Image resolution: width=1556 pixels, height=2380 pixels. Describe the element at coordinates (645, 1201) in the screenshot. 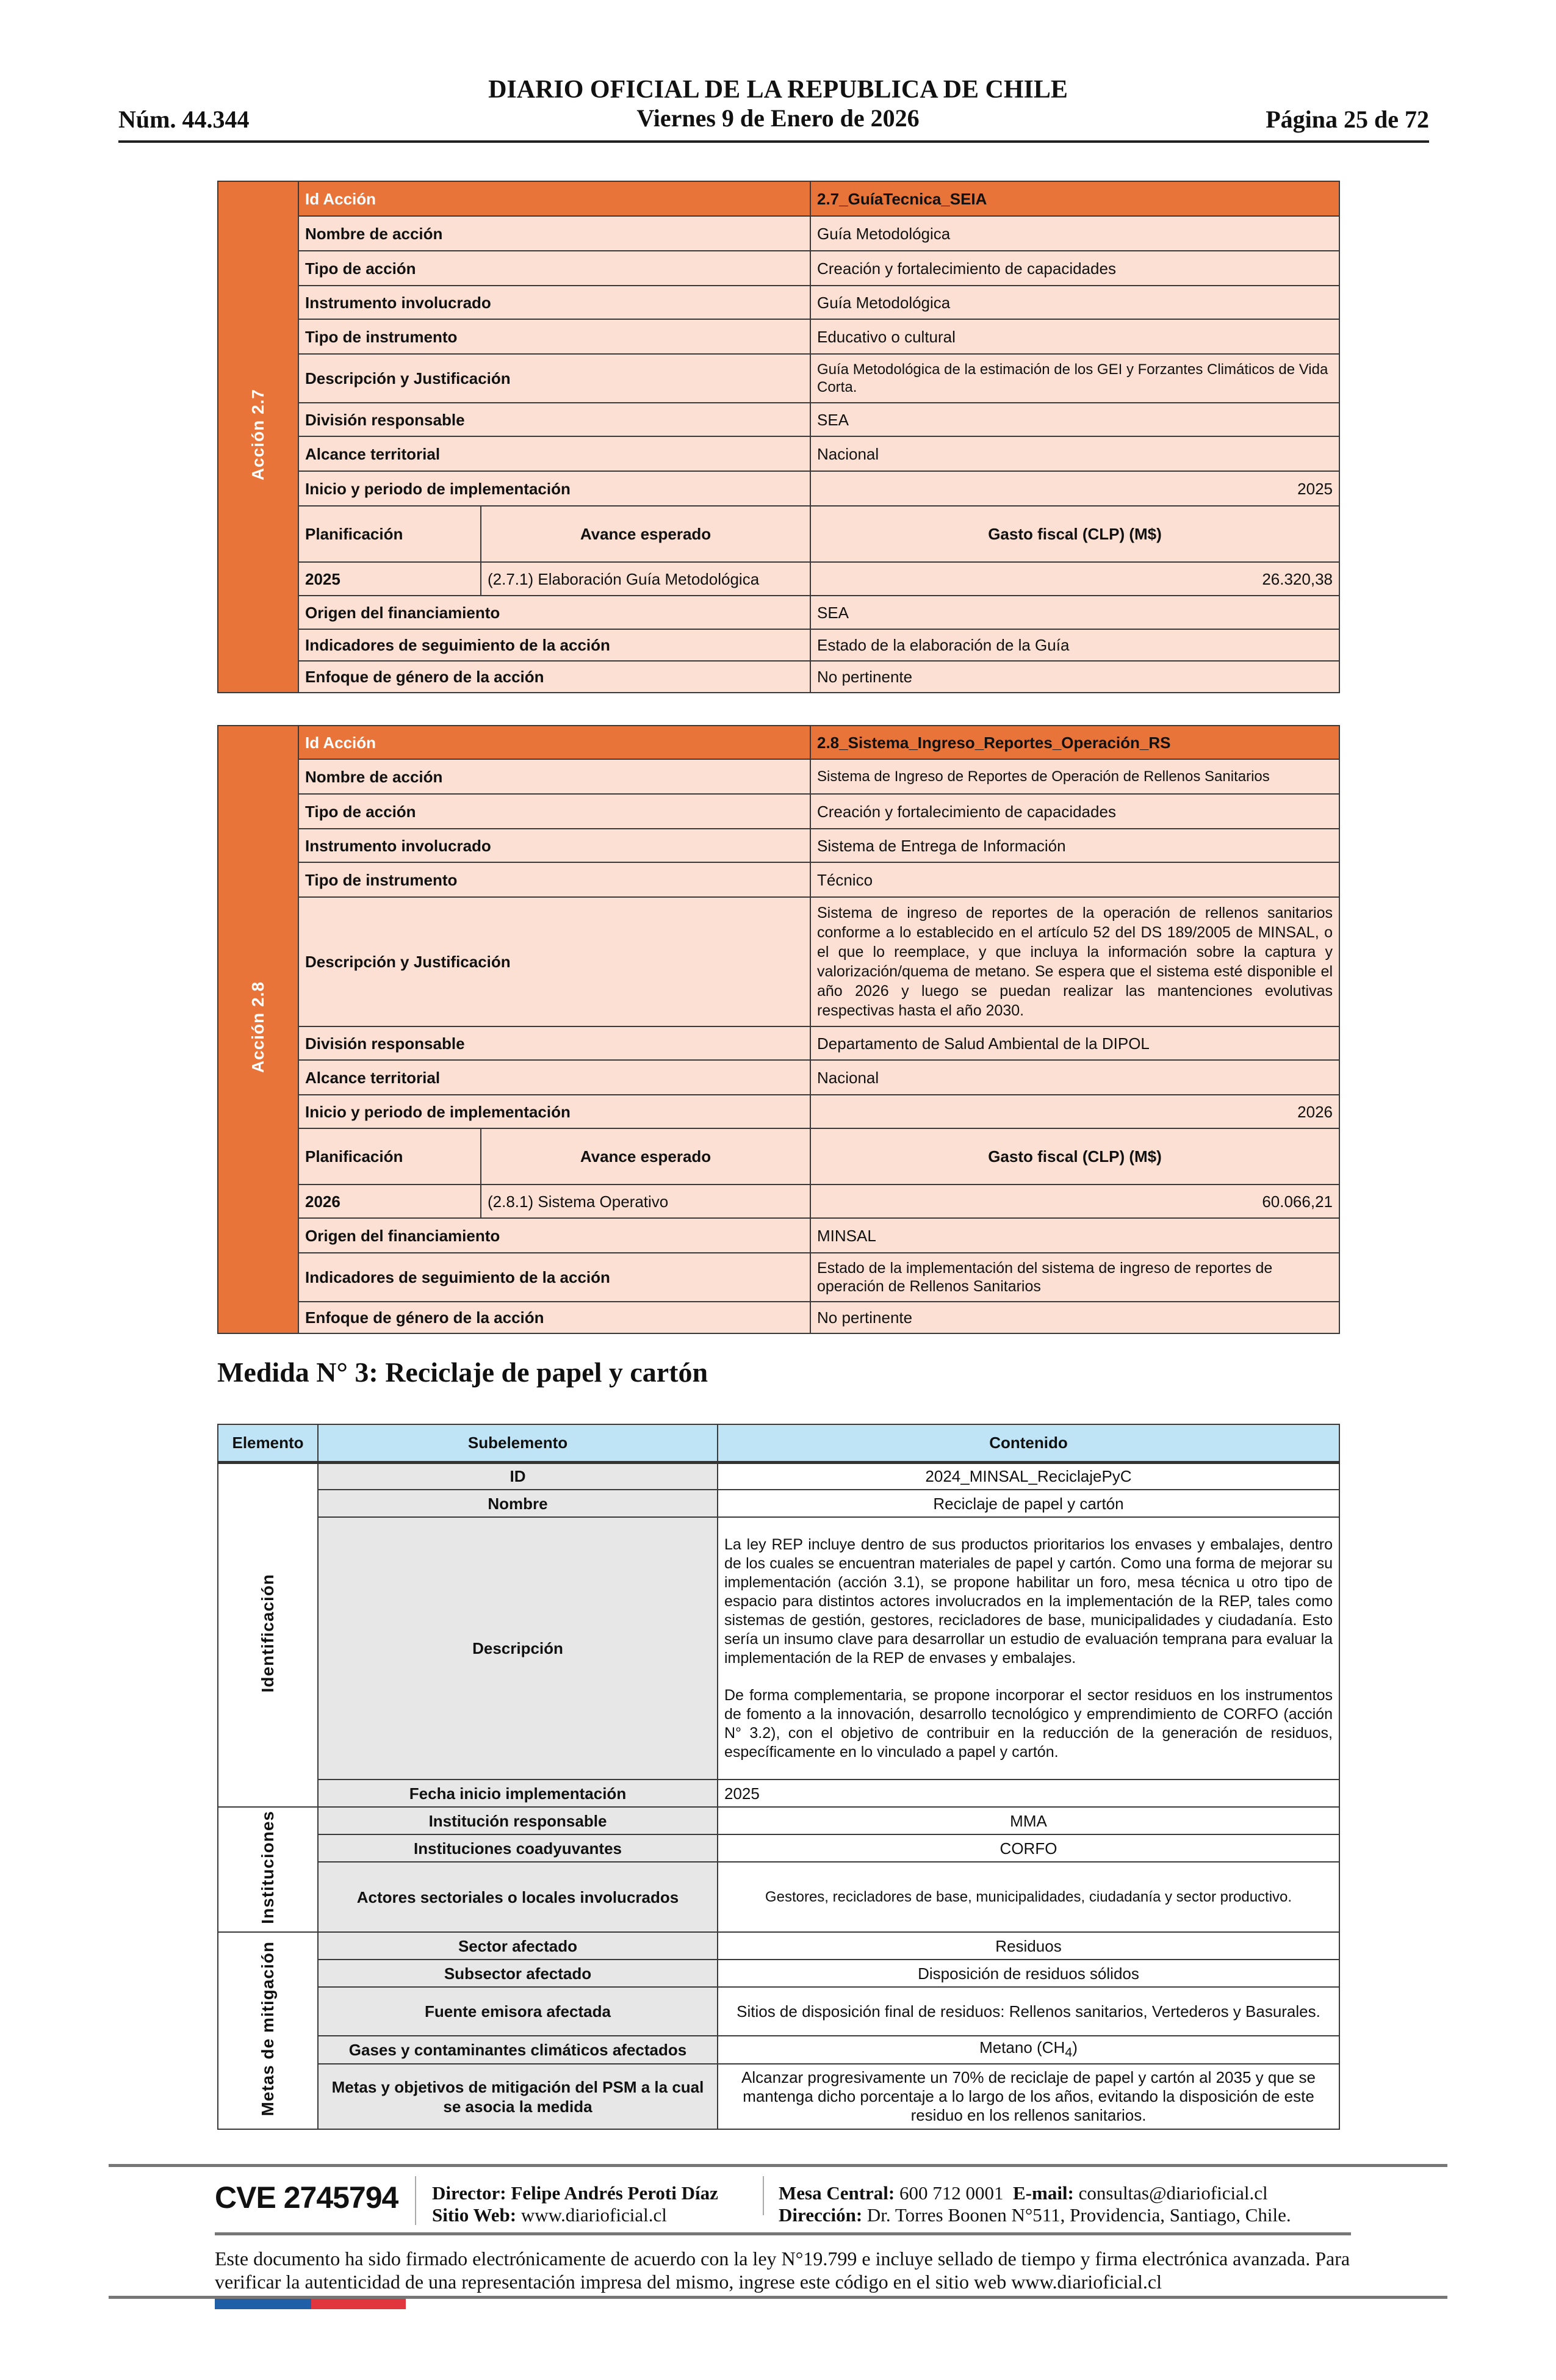

I see `avance-value: (2.8.1) Sistema Operativo` at that location.